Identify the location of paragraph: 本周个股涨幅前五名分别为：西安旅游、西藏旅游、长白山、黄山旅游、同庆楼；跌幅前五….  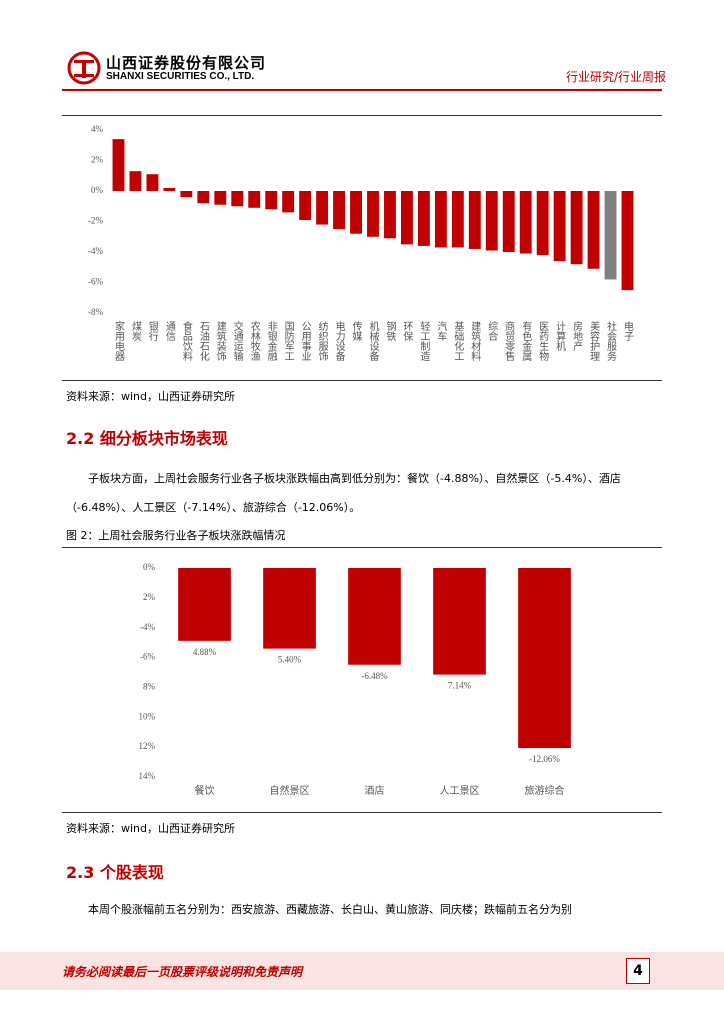
(330, 909).